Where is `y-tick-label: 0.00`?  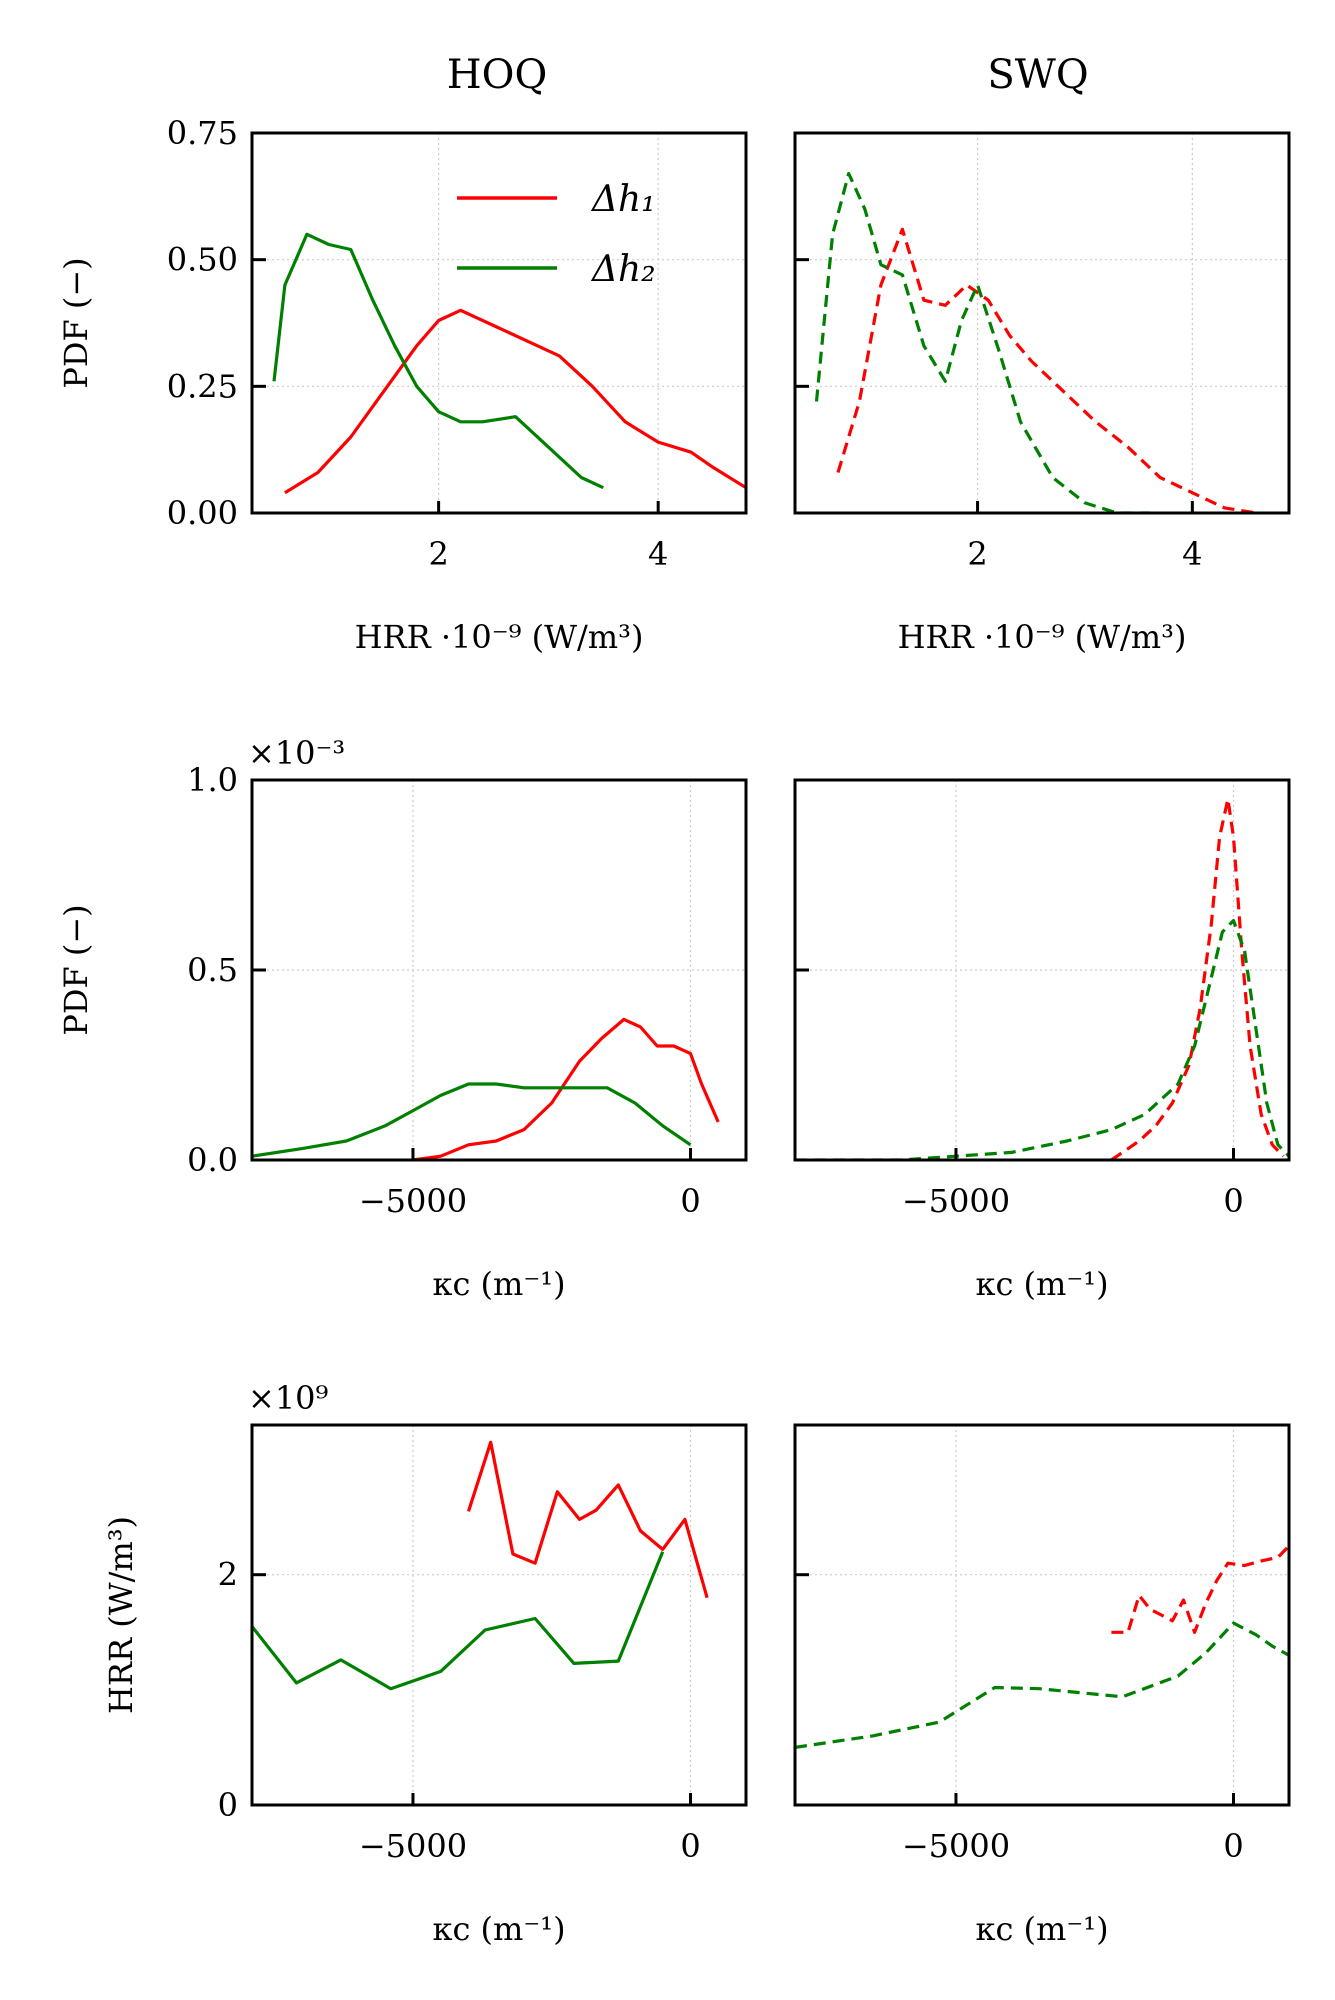 y-tick-label: 0.00 is located at coordinates (202, 513).